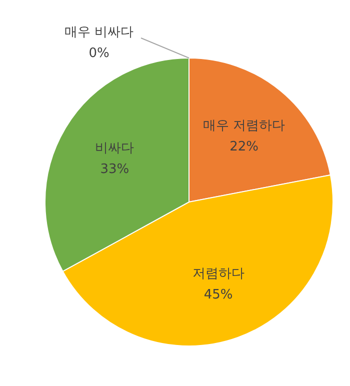  What do you see at coordinates (244, 126) in the screenshot?
I see `slice-label: 매우 저렴하다` at bounding box center [244, 126].